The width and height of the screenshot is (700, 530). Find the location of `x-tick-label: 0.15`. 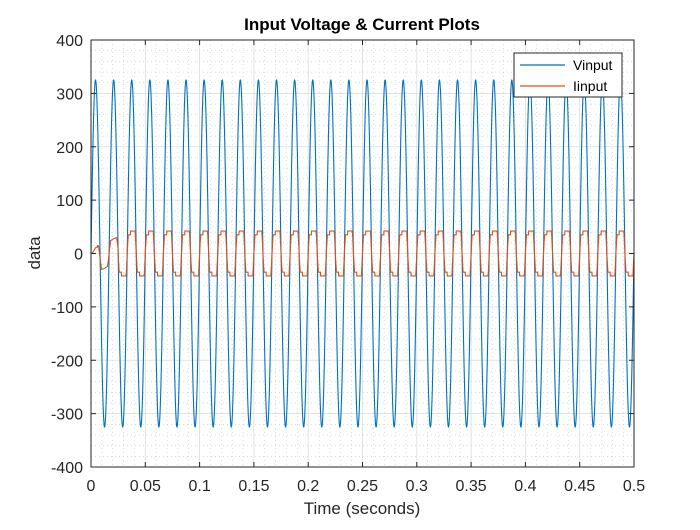

x-tick-label: 0.15 is located at coordinates (253, 486).